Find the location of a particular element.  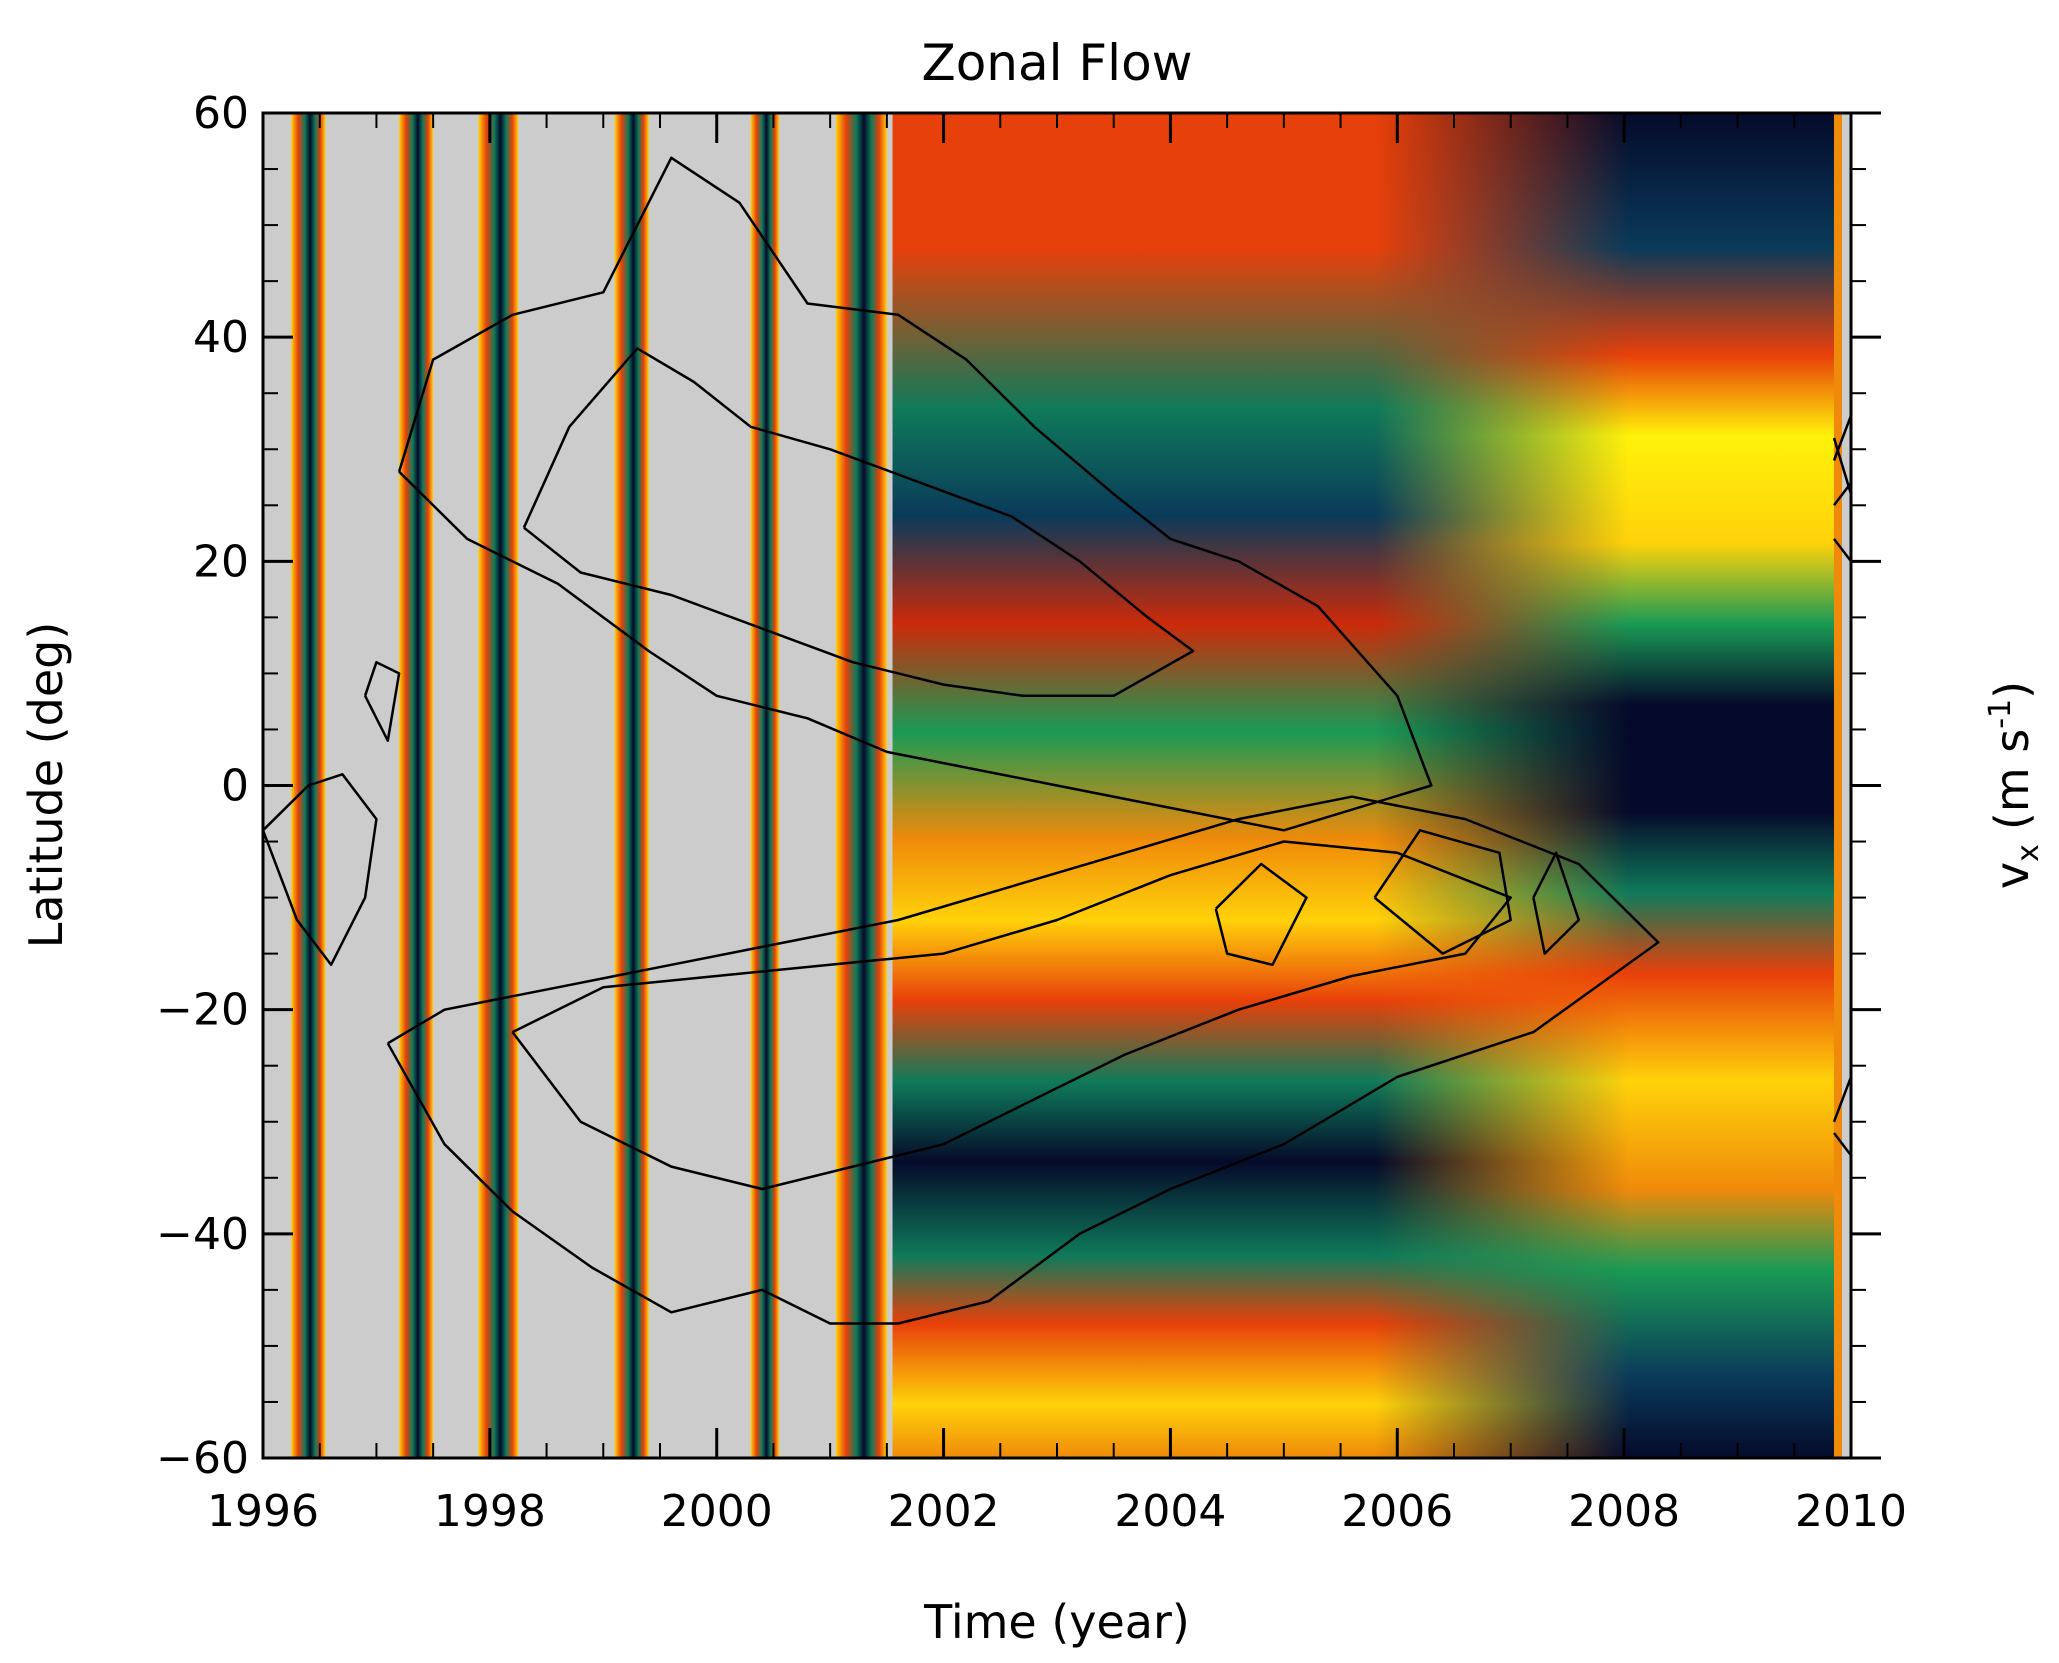

x-tick-label: 2006 is located at coordinates (1397, 1511).